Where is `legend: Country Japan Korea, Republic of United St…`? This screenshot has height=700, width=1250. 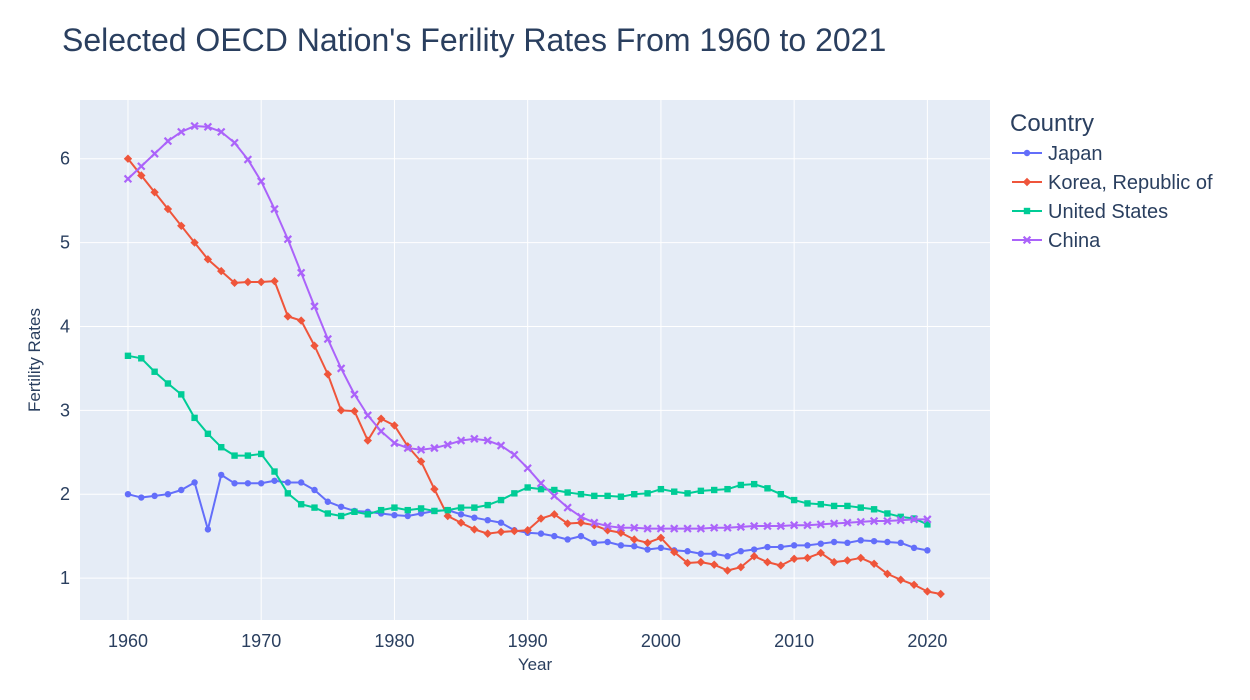 legend: Country Japan Korea, Republic of United St… is located at coordinates (1111, 181).